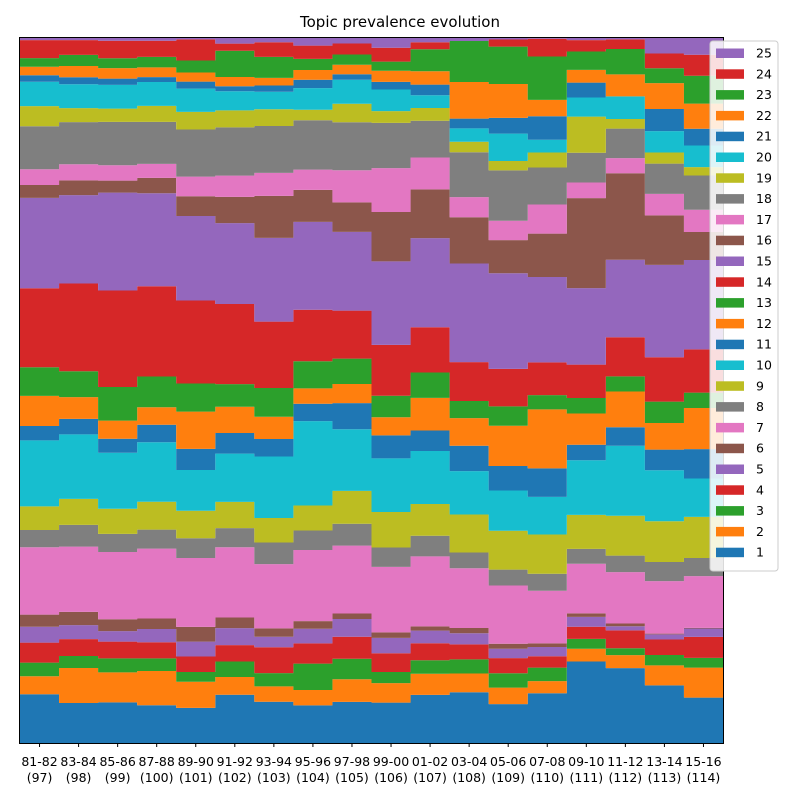 The image size is (800, 800). Describe the element at coordinates (760, 469) in the screenshot. I see `legend-label-5: 5` at that location.